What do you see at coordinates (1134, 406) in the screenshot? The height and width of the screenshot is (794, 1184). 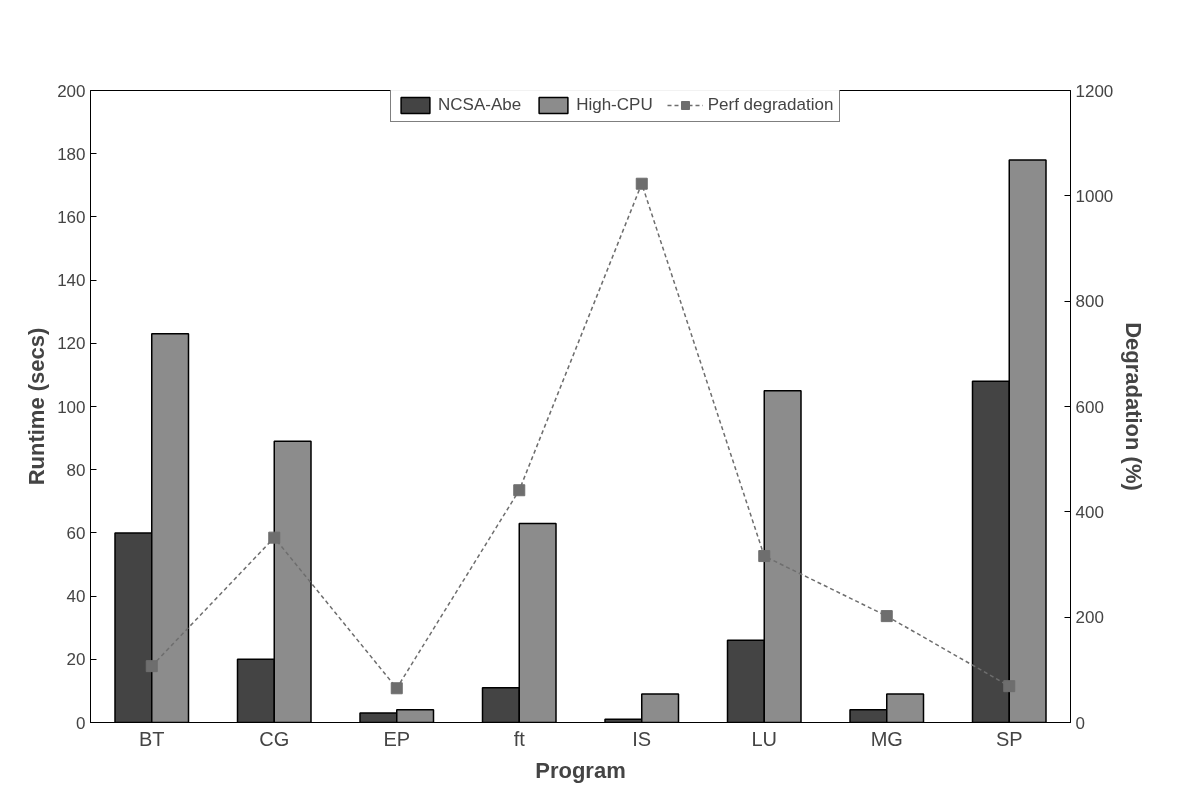 I see `y2-axis-title: Degradation (%)` at bounding box center [1134, 406].